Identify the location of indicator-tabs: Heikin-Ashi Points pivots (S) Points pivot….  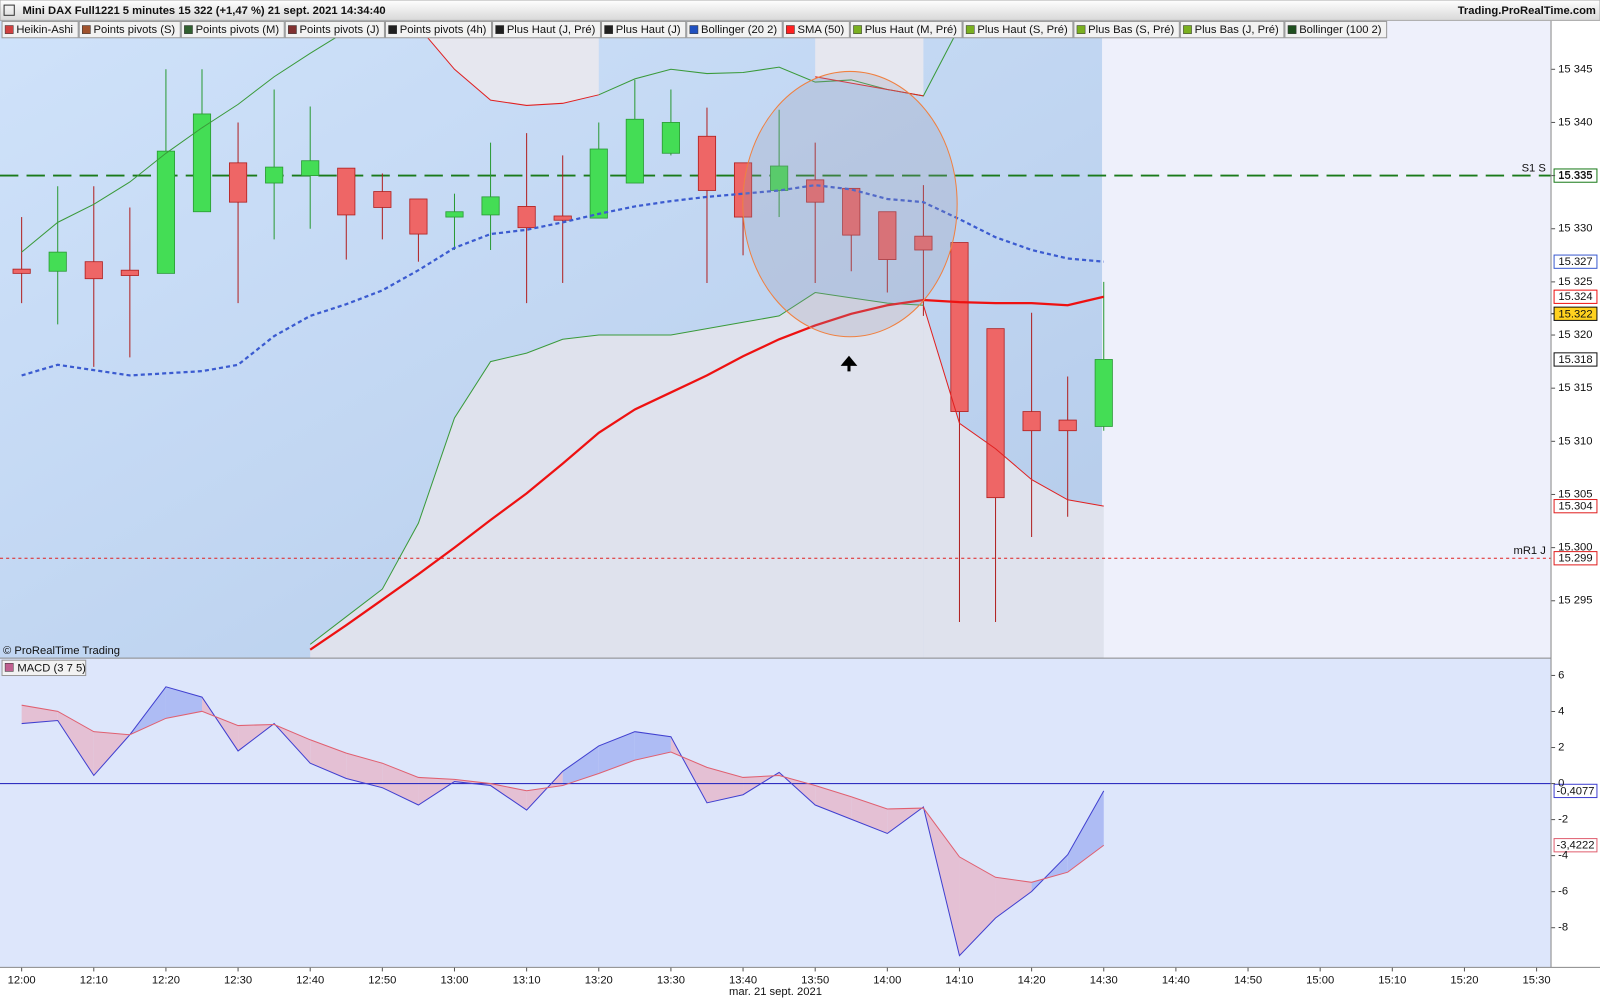
(694, 29).